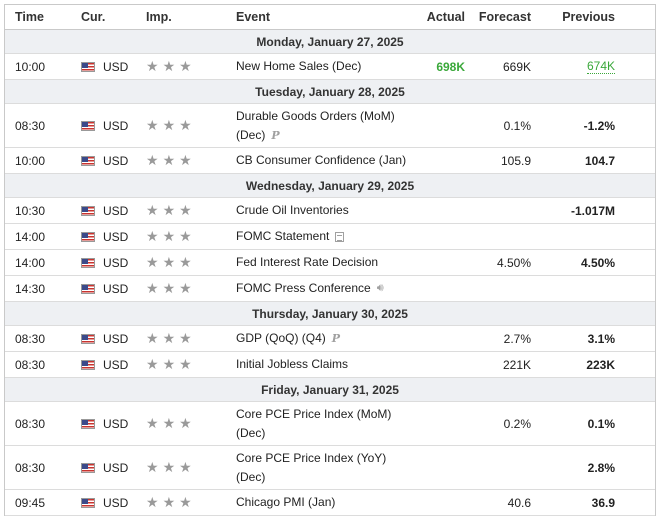  What do you see at coordinates (513, 262) in the screenshot?
I see `forecast-value: 4.50%` at bounding box center [513, 262].